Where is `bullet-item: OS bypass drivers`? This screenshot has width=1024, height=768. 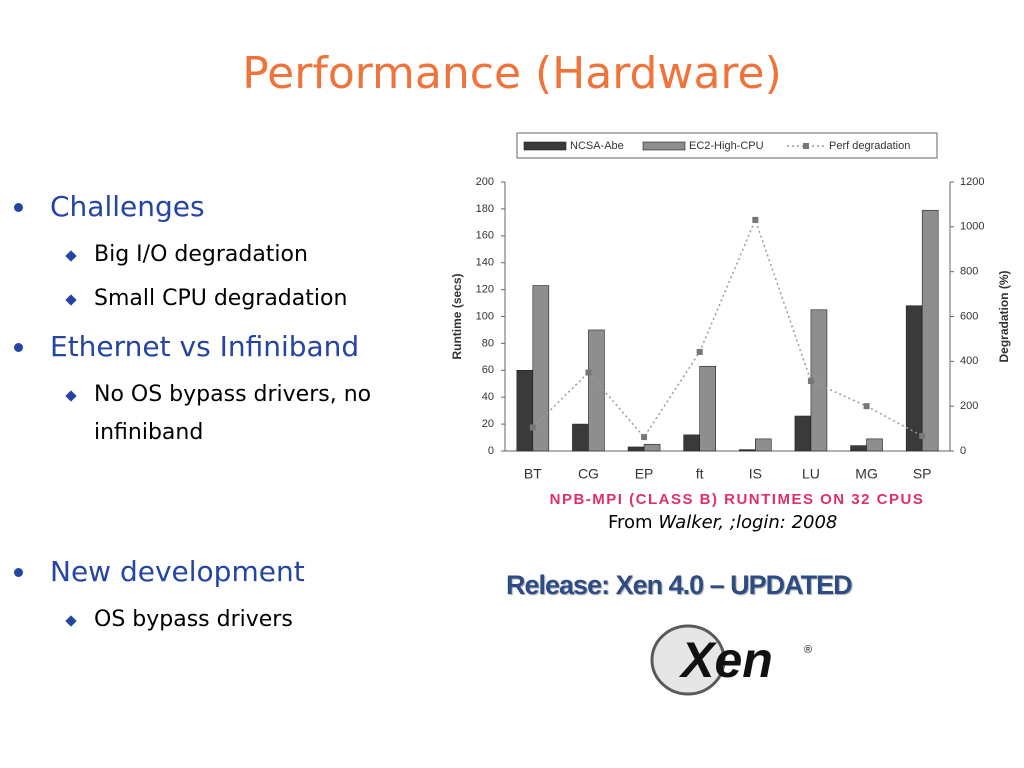
bullet-item: OS bypass drivers is located at coordinates (217, 617).